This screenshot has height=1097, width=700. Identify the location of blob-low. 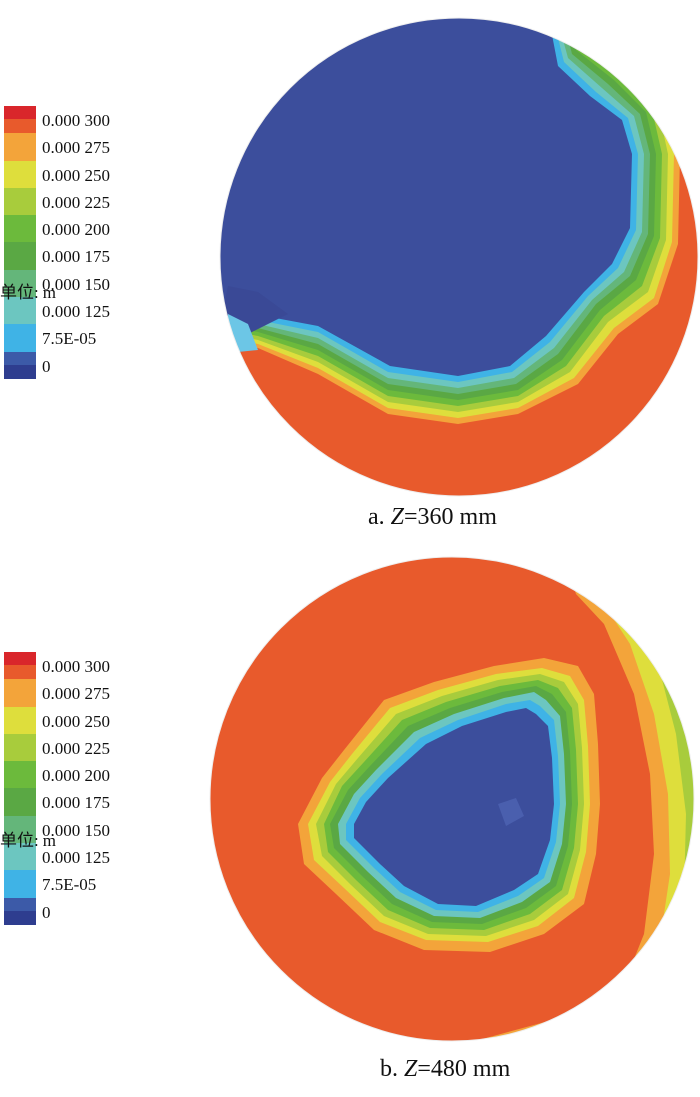
(454, 807).